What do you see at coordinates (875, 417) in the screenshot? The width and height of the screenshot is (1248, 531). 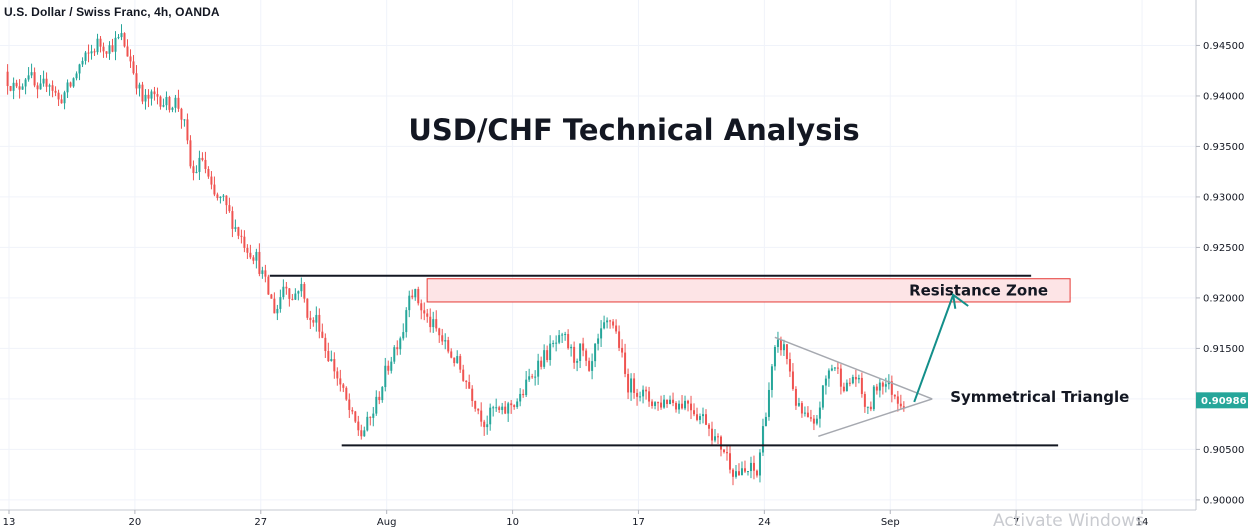 I see `triangle-lower-line` at bounding box center [875, 417].